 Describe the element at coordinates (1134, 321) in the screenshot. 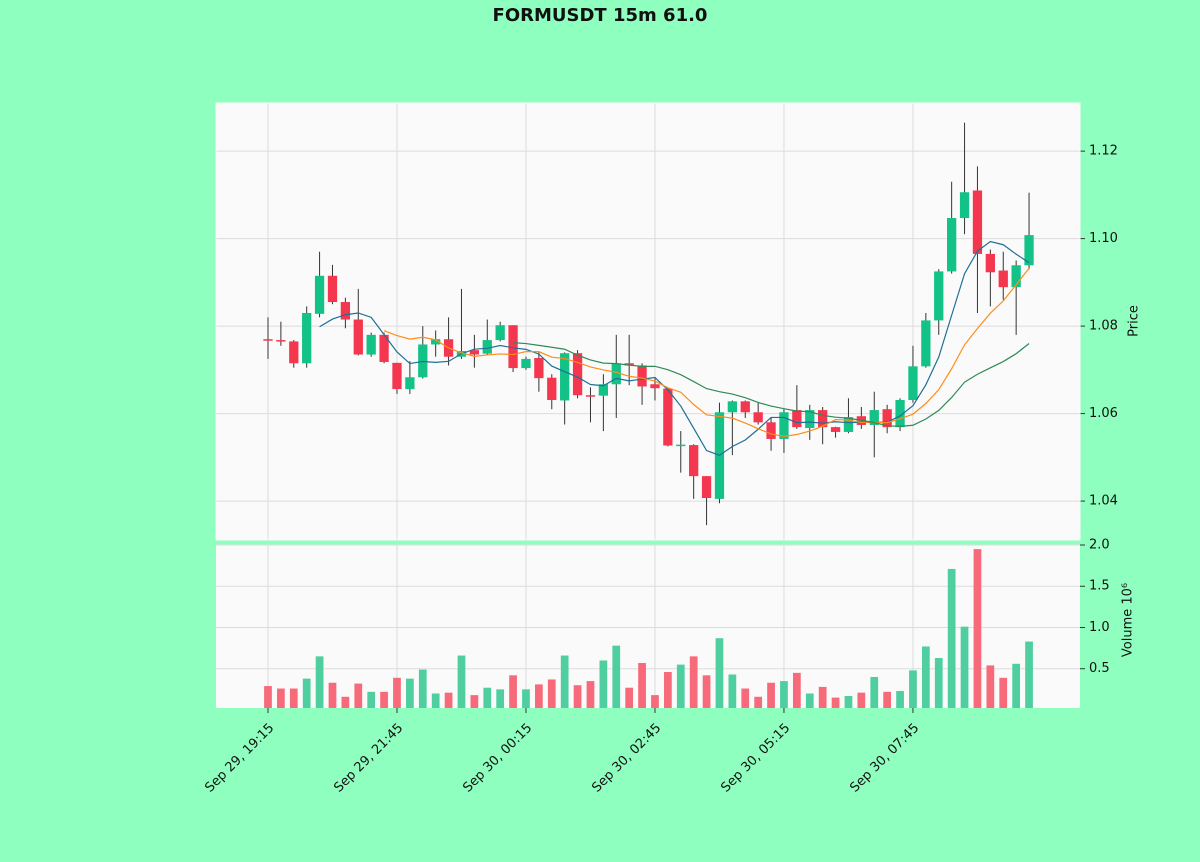

I see `y-axis-label: Price` at that location.